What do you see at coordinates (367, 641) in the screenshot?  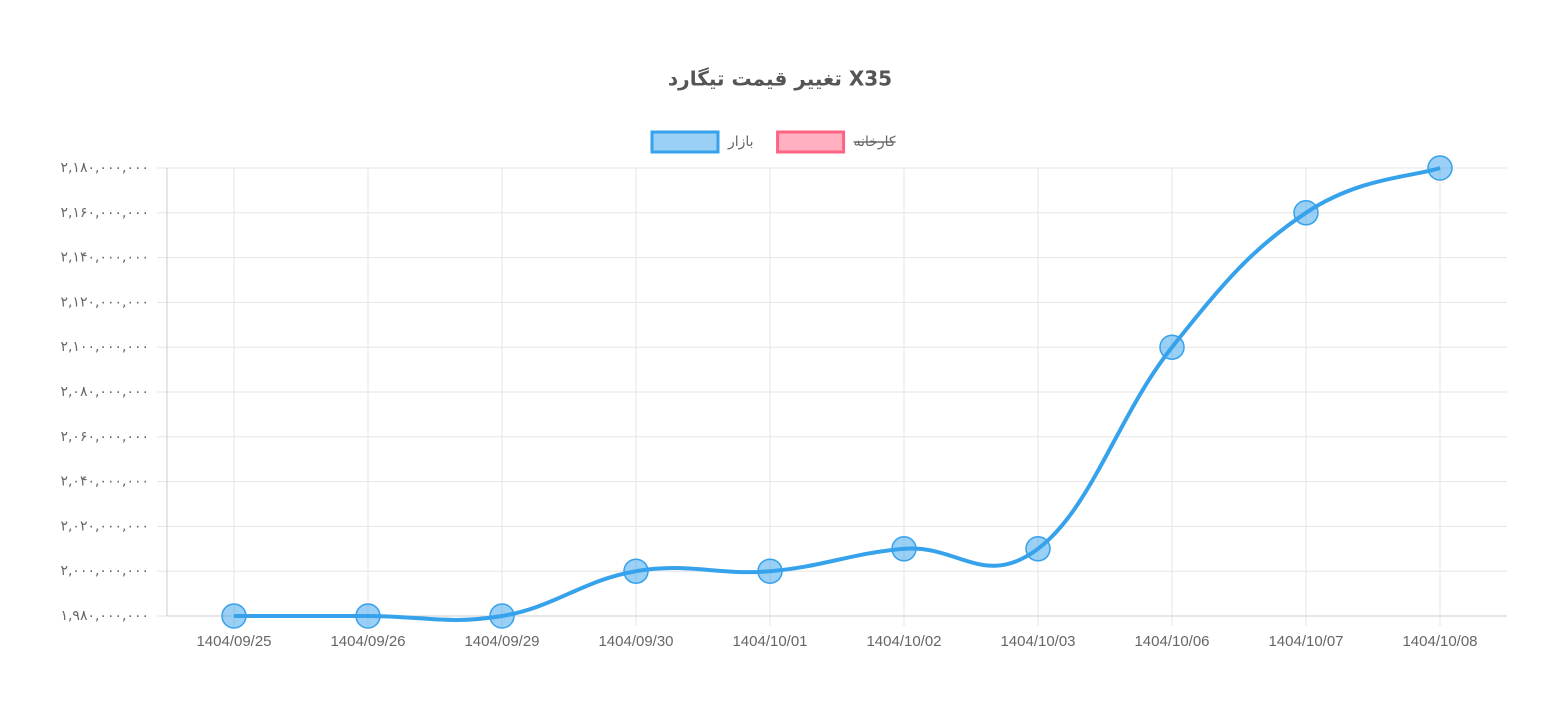 I see `x-tick-label: 1404/09/26` at bounding box center [367, 641].